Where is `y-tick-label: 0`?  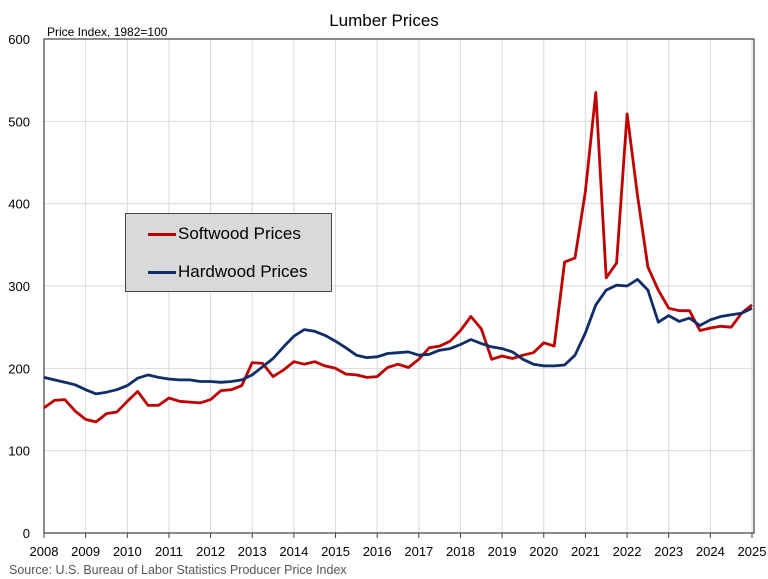
y-tick-label: 0 is located at coordinates (26, 533).